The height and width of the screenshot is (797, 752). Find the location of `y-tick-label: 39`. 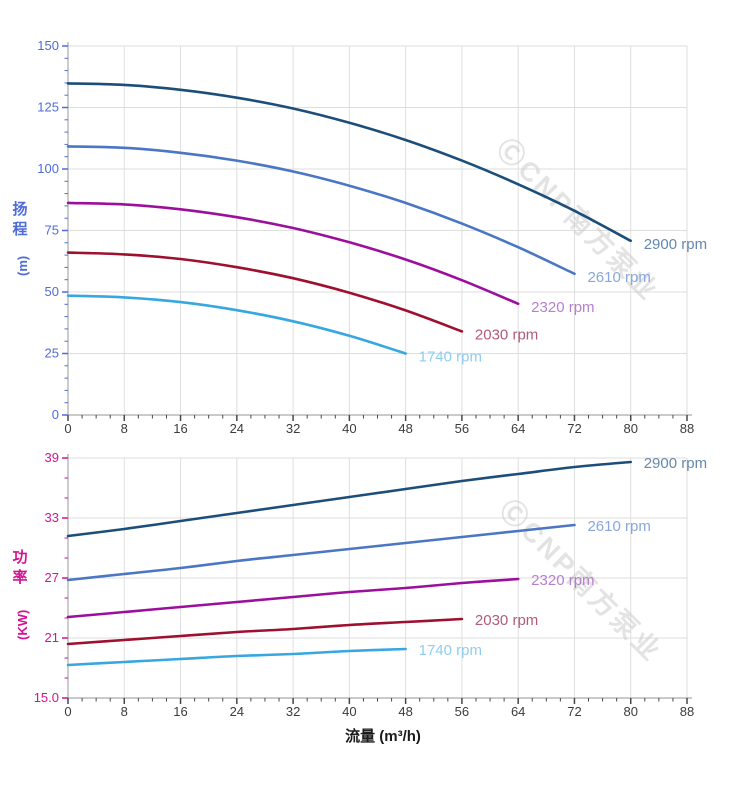

y-tick-label: 39 is located at coordinates (52, 457).